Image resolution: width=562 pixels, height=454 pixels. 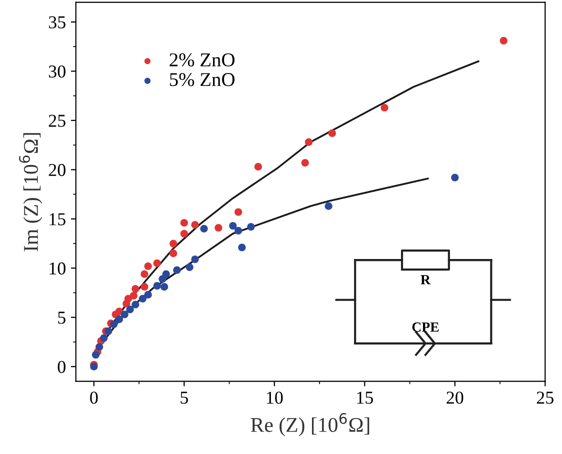 What do you see at coordinates (30, 192) in the screenshot?
I see `y-axis-title: Im (Z) [10$^{6}$Ω]` at bounding box center [30, 192].